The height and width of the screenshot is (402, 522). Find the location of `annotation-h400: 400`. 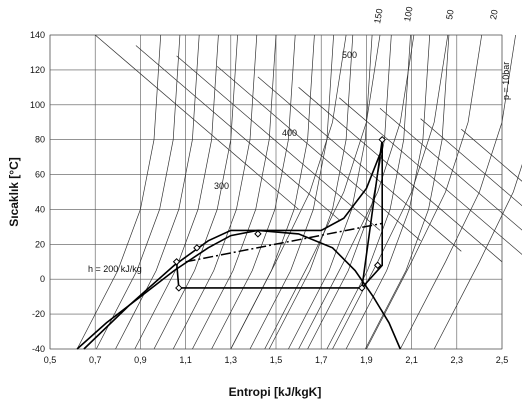

annotation-h400: 400 is located at coordinates (289, 133).